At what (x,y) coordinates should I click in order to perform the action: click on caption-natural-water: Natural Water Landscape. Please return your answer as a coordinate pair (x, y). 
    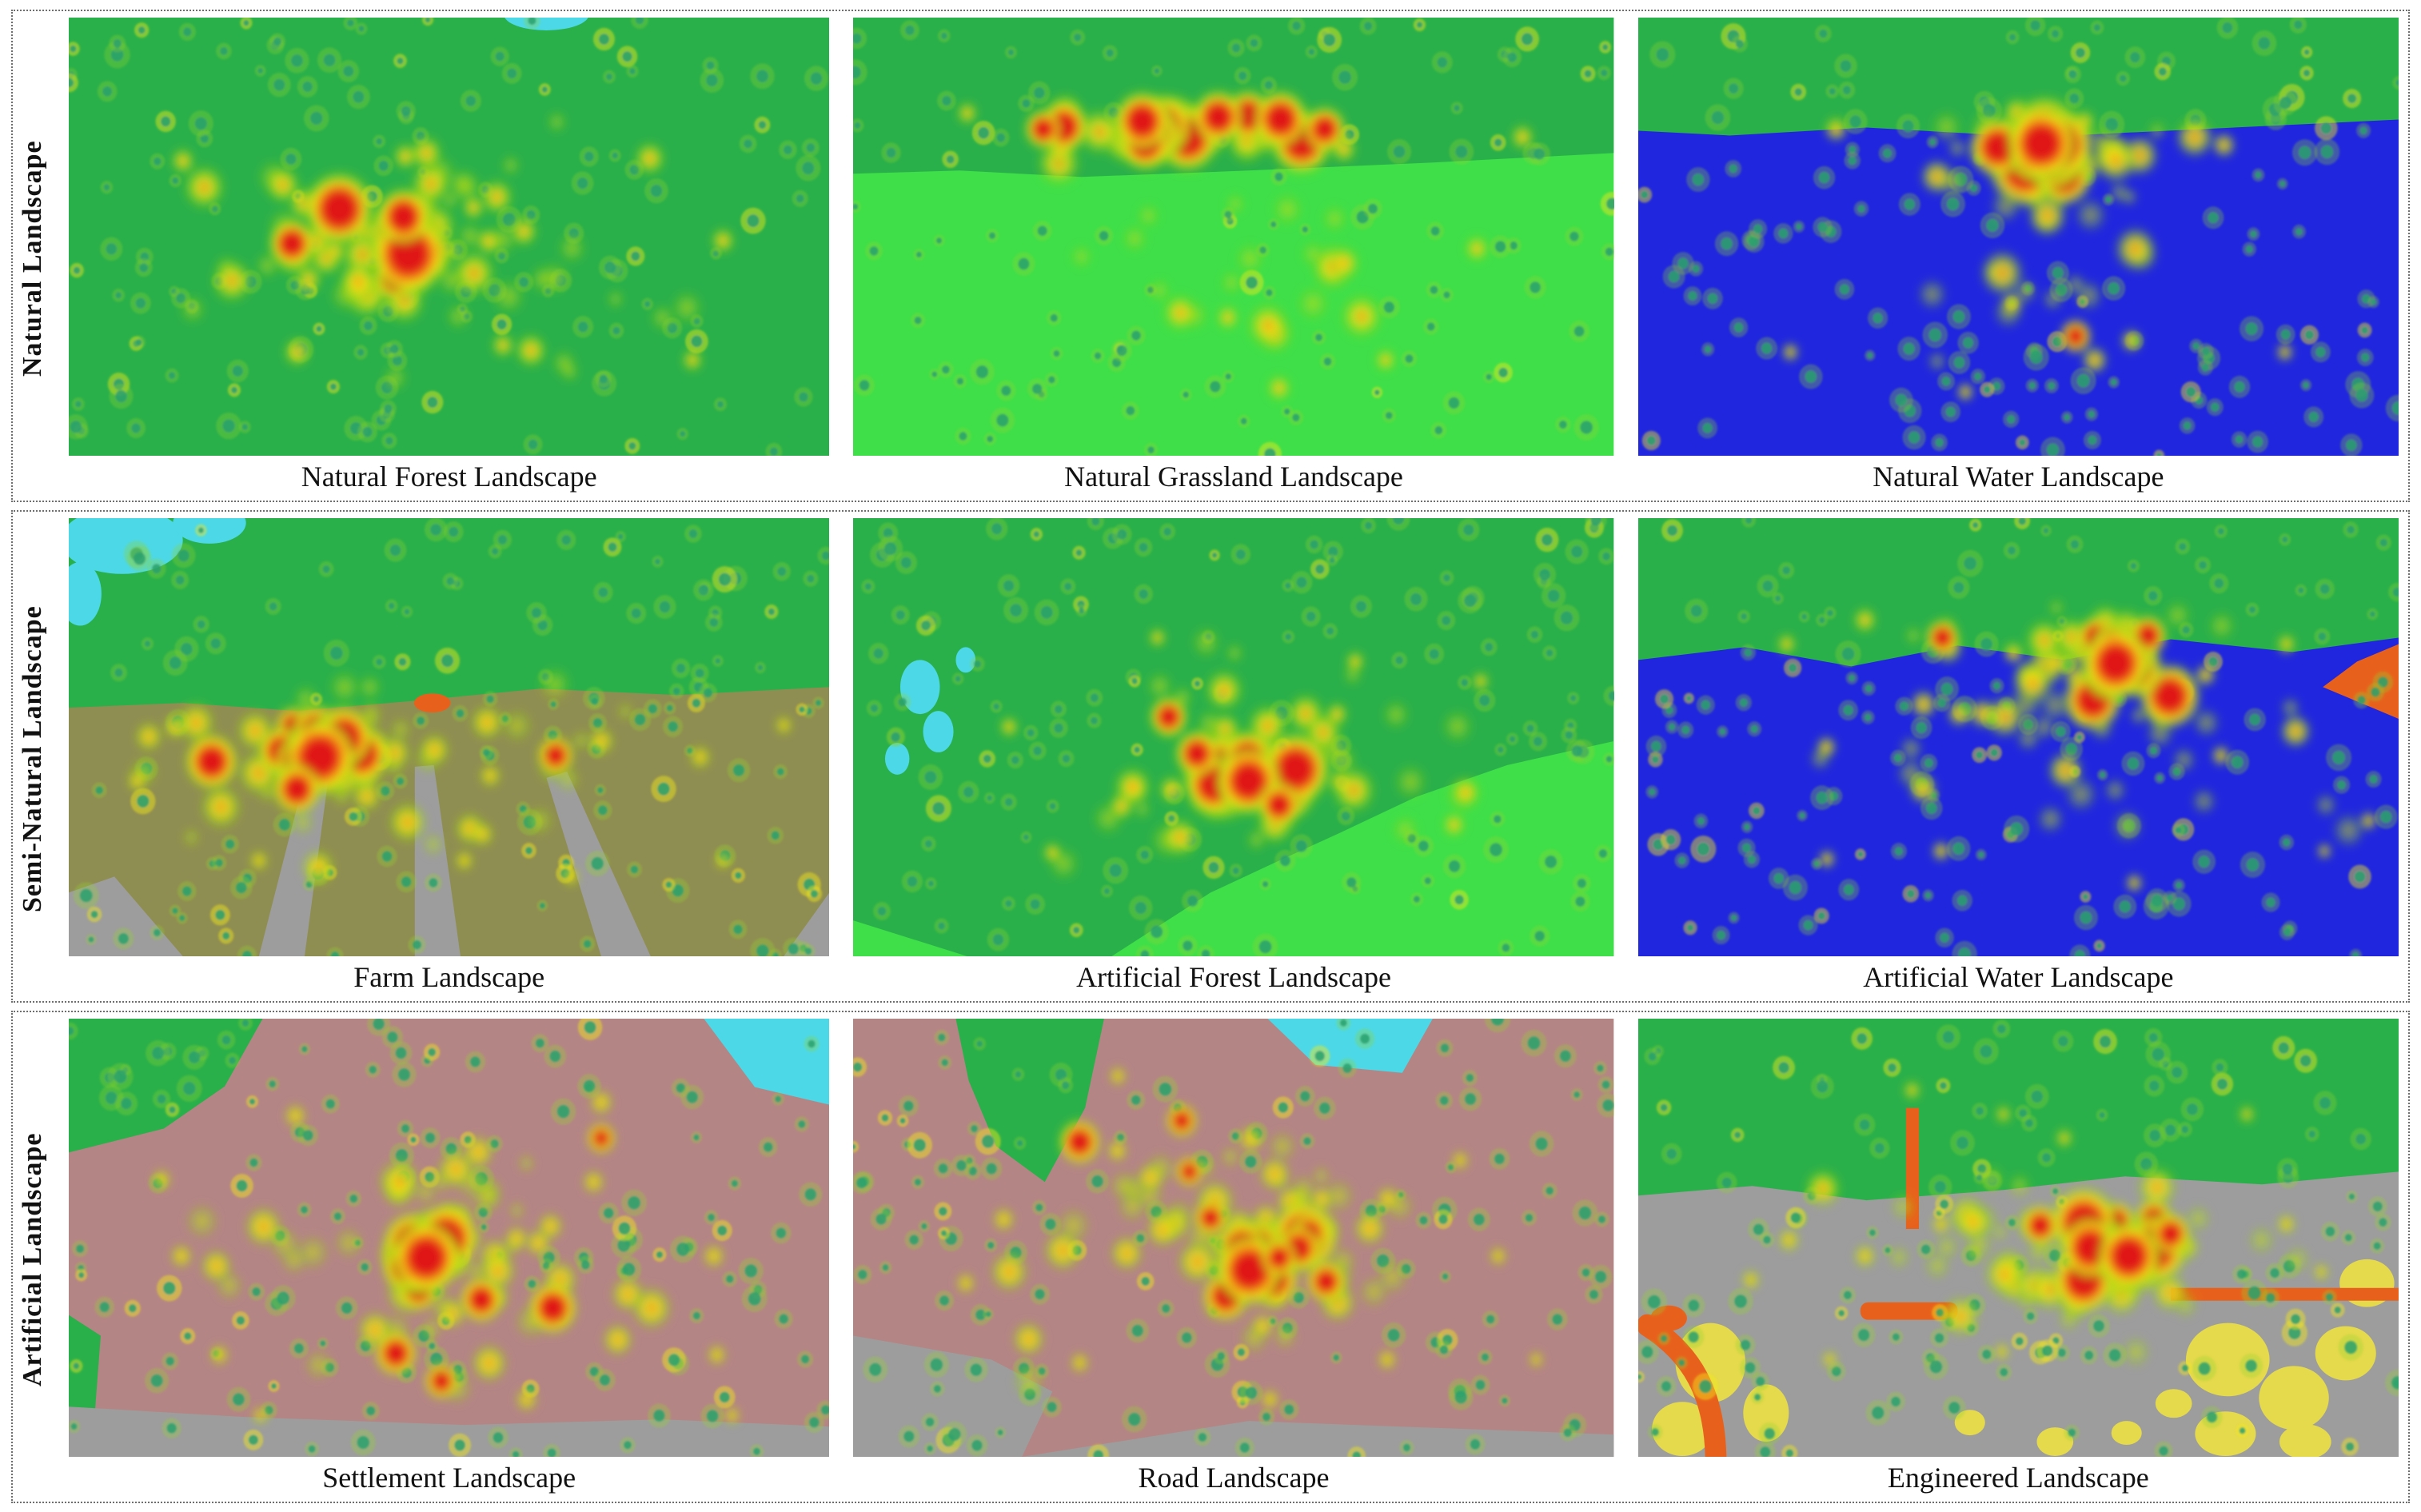
    Looking at the image, I should click on (2018, 477).